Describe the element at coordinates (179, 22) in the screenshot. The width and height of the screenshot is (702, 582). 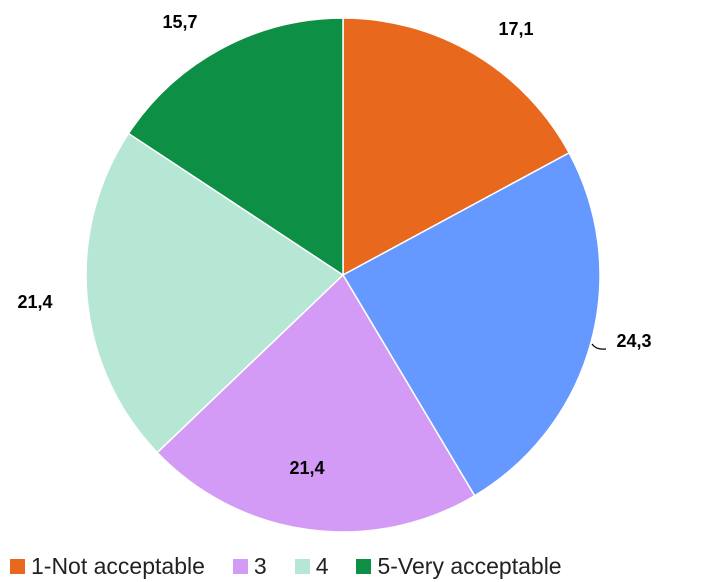
I see `data-label-5-very-acceptable: 15,7` at that location.